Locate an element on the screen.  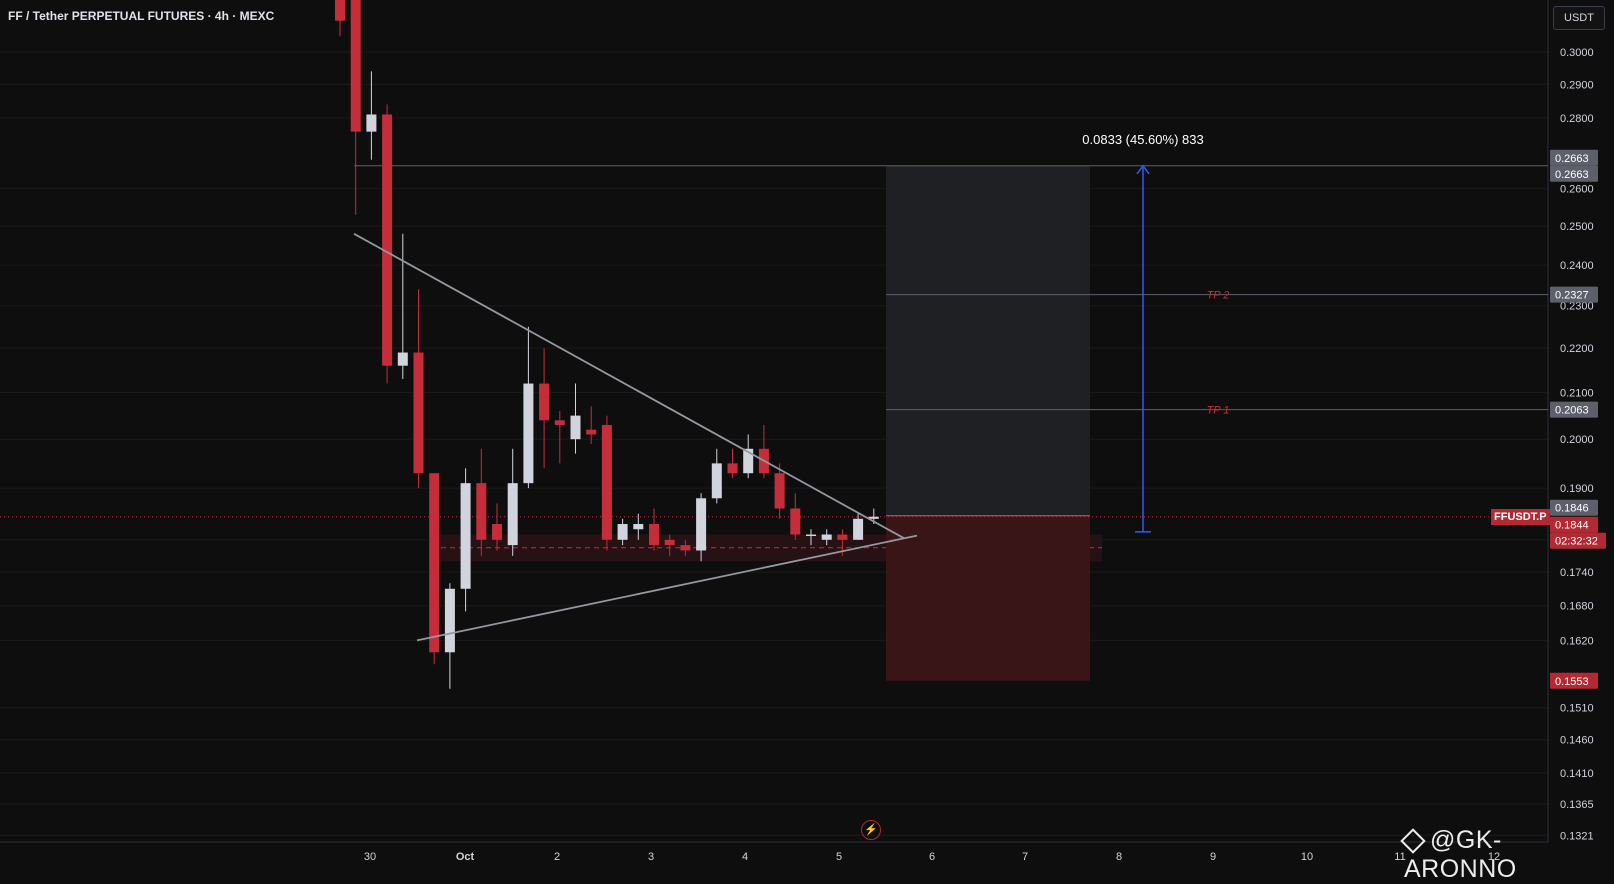
time-tick-label: 10 is located at coordinates (1307, 857).